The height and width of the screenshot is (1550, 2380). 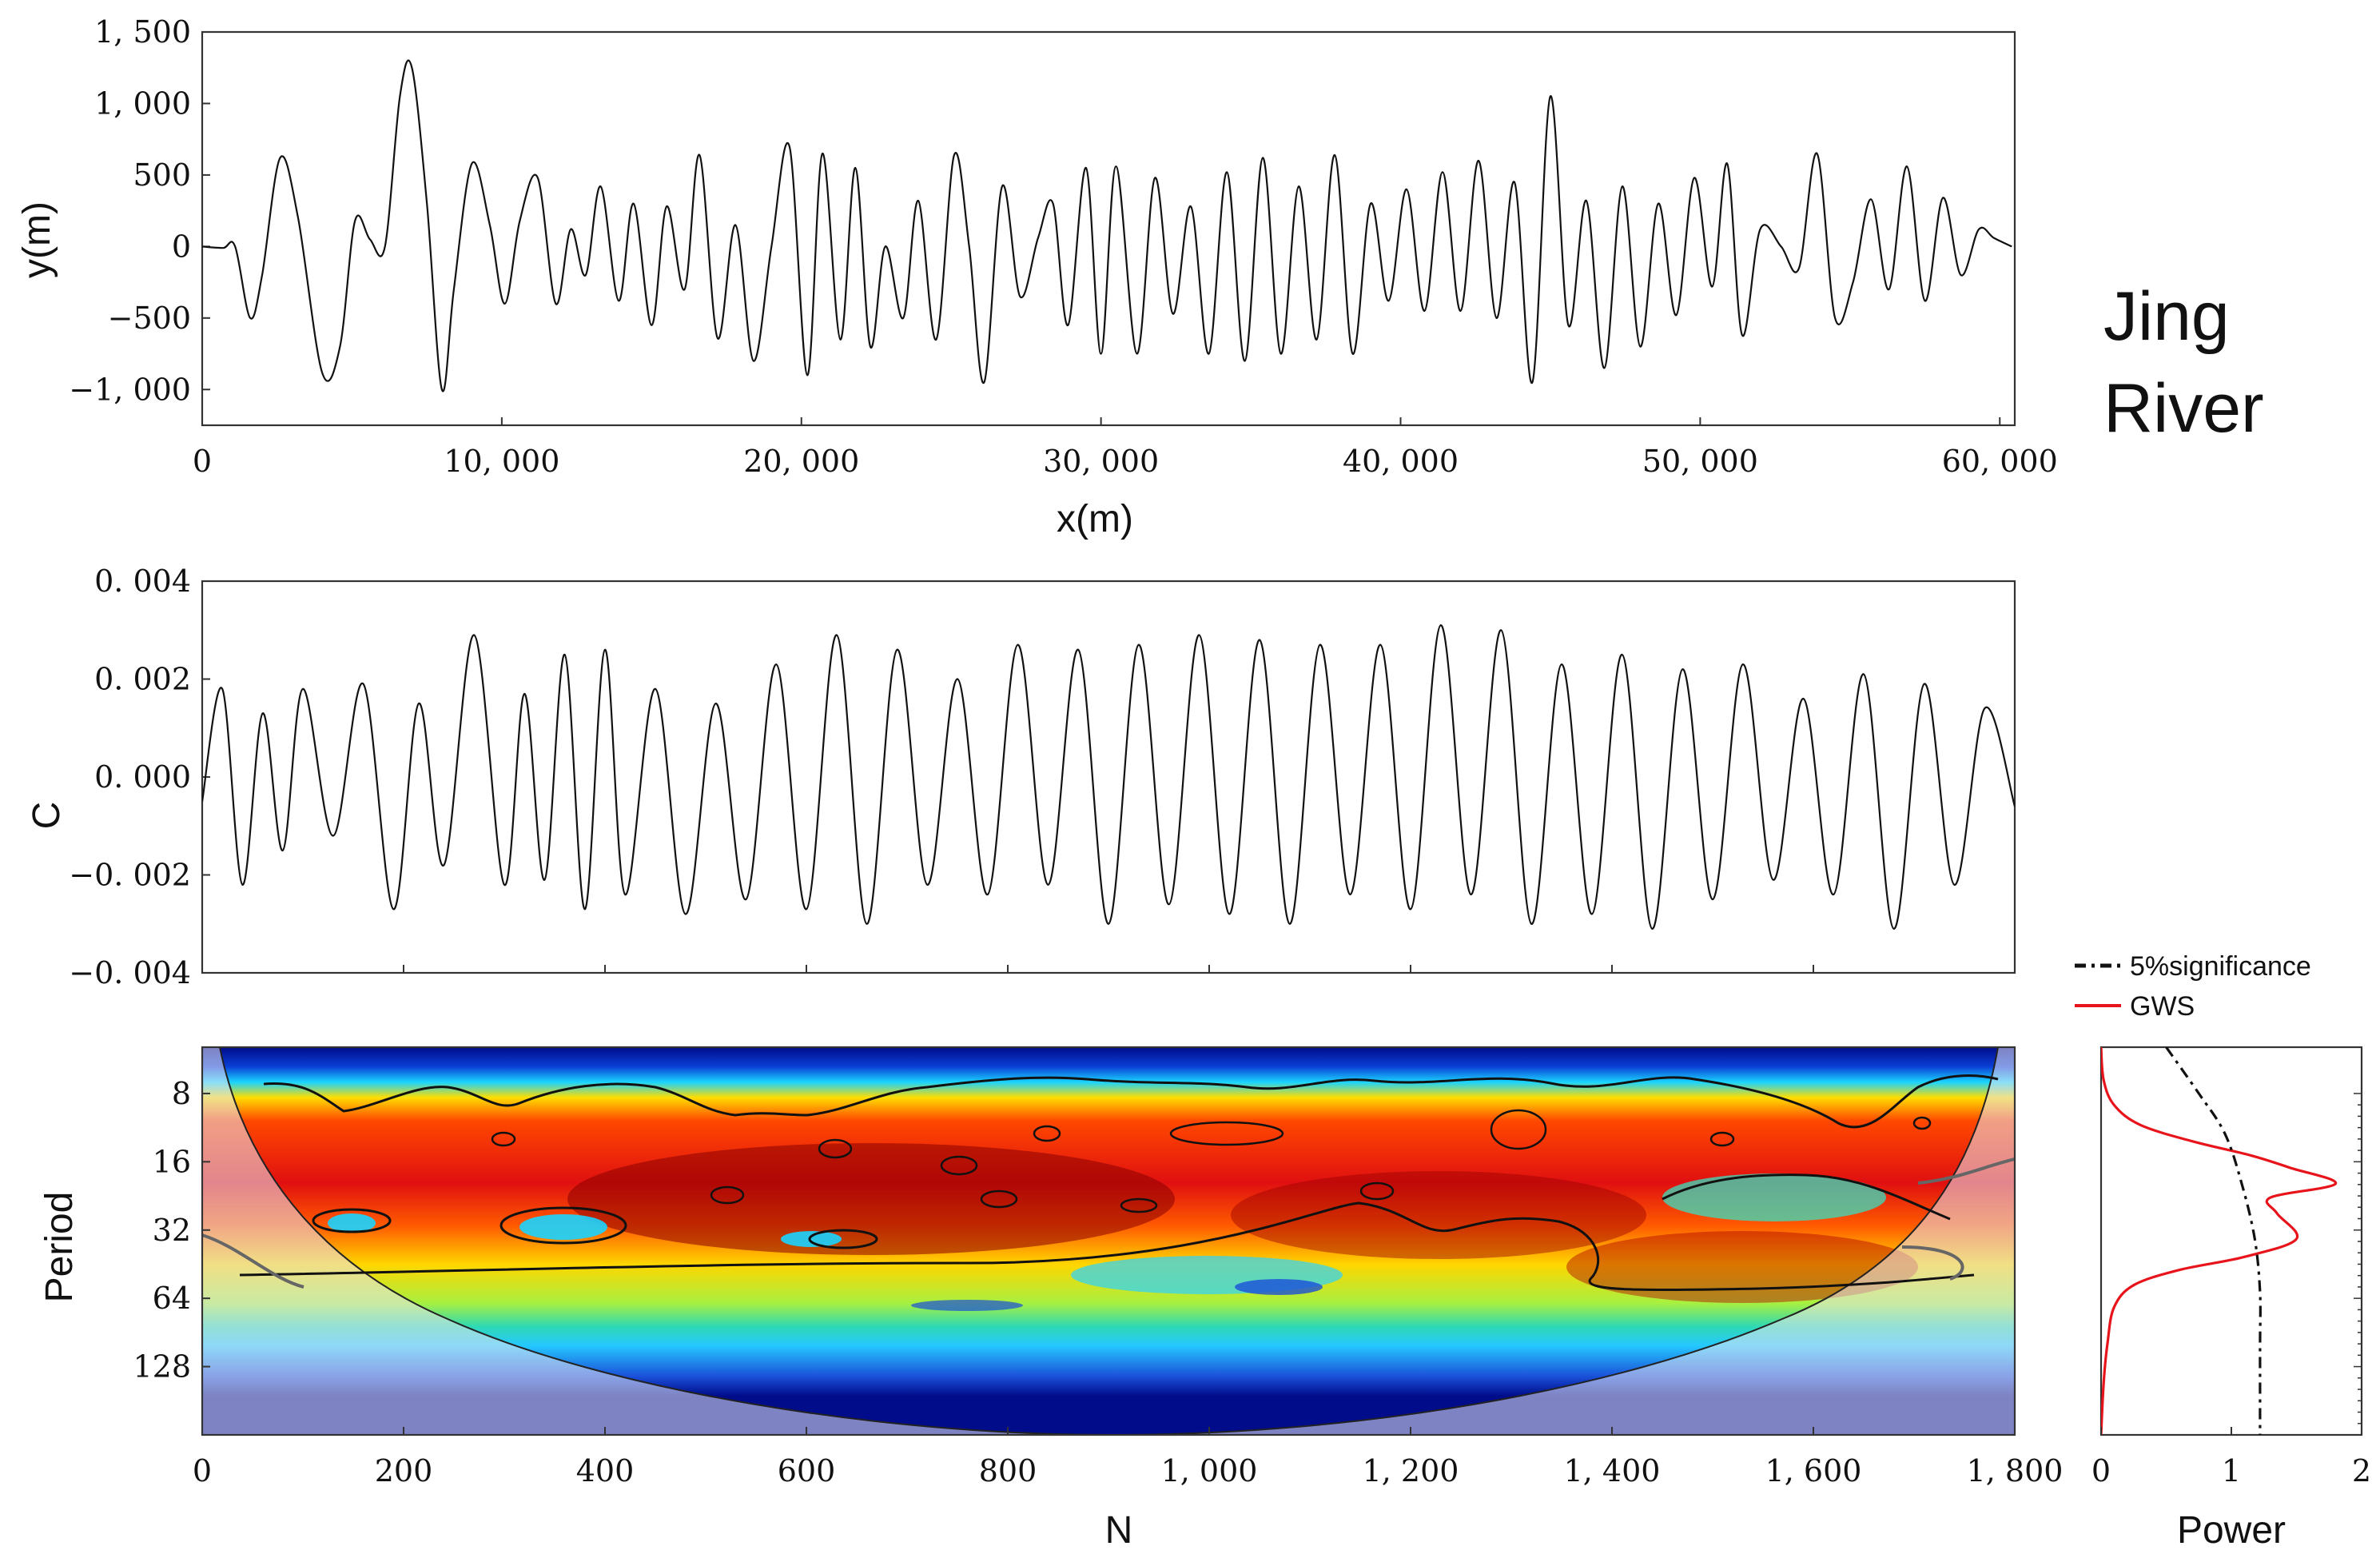 What do you see at coordinates (142, 777) in the screenshot?
I see `curvature-ytick-label: 0. 000` at bounding box center [142, 777].